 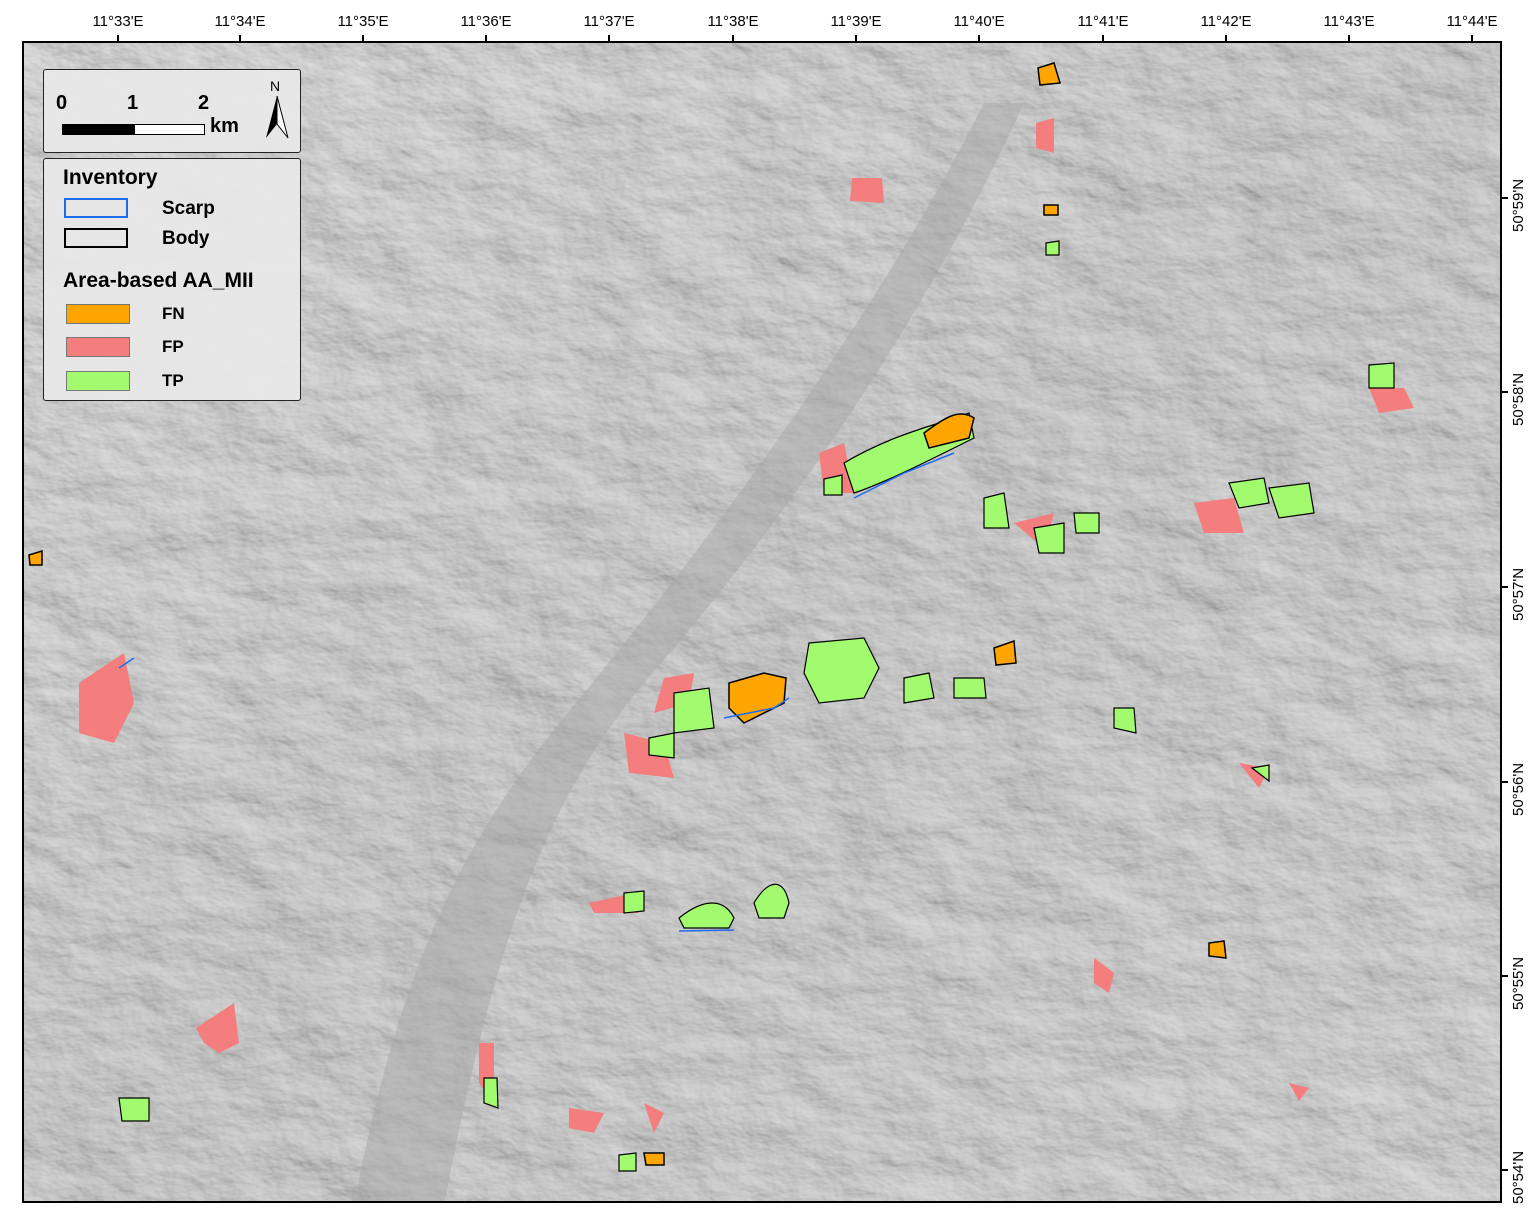 What do you see at coordinates (1518, 399) in the screenshot?
I see `latitude-tick-label: 50°58'N` at bounding box center [1518, 399].